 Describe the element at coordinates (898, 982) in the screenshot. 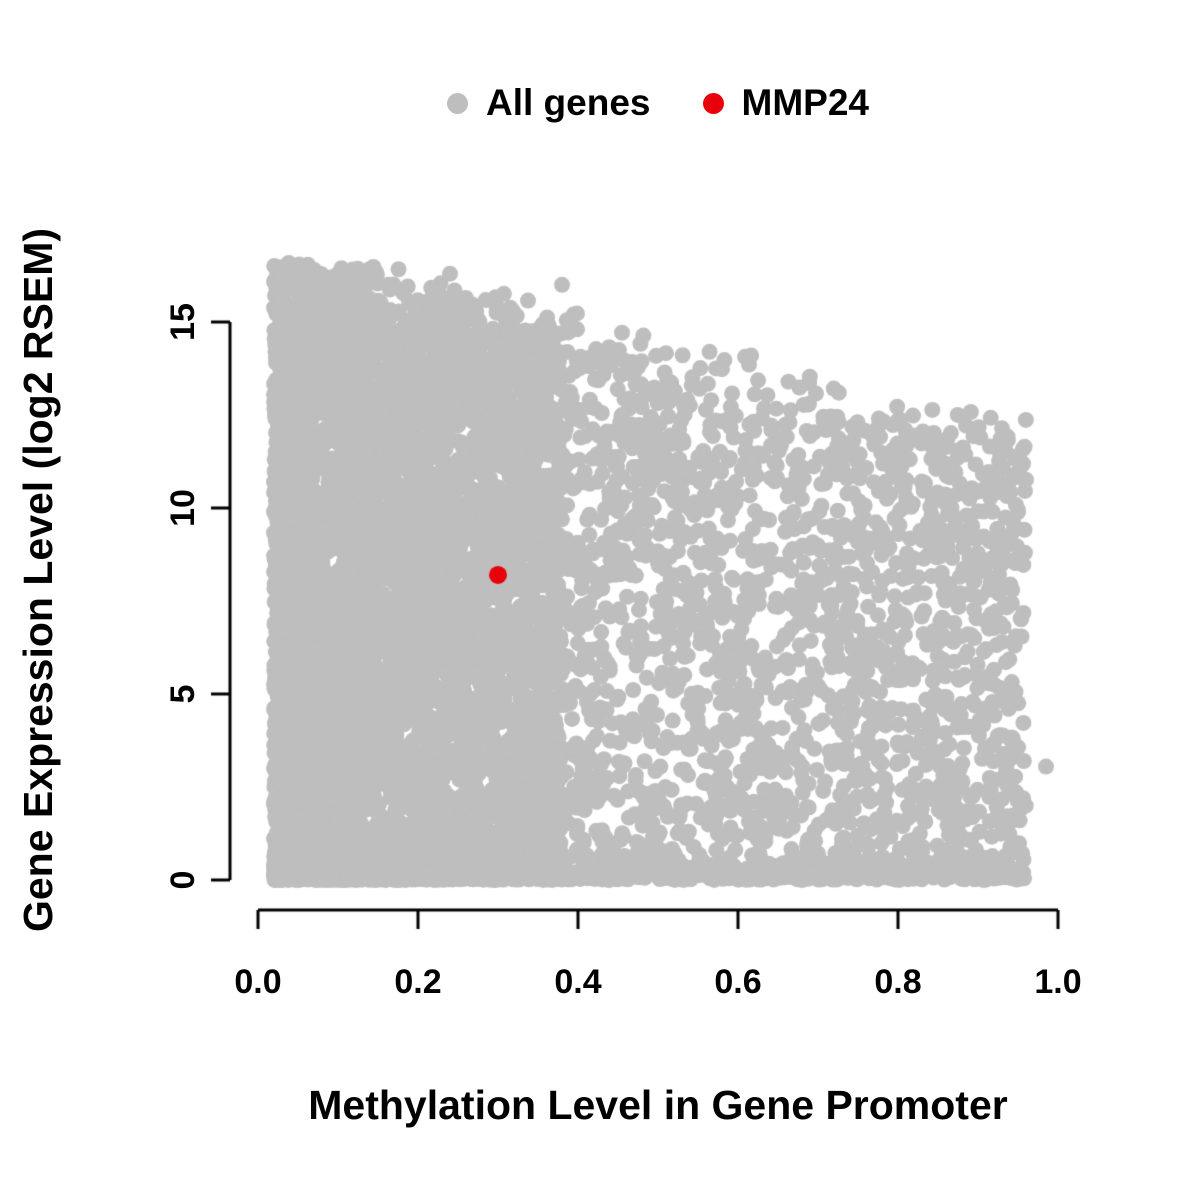

I see `x-tick-label: 0.8` at that location.